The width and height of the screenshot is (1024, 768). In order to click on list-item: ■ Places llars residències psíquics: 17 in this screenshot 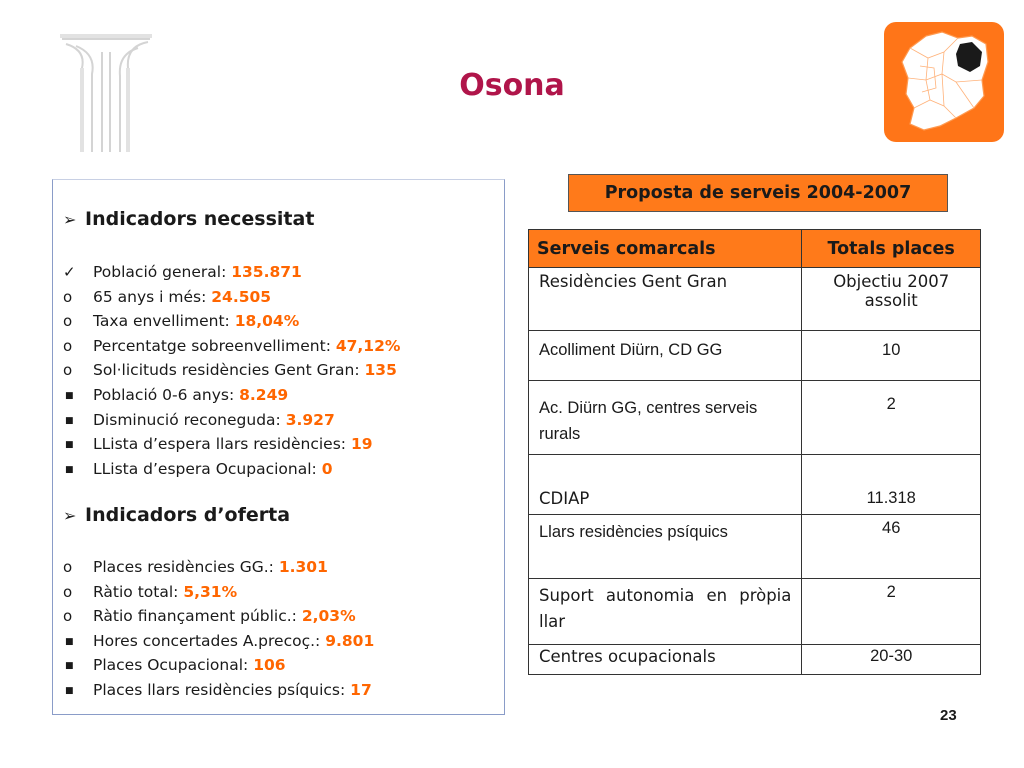, I will do `click(283, 690)`.